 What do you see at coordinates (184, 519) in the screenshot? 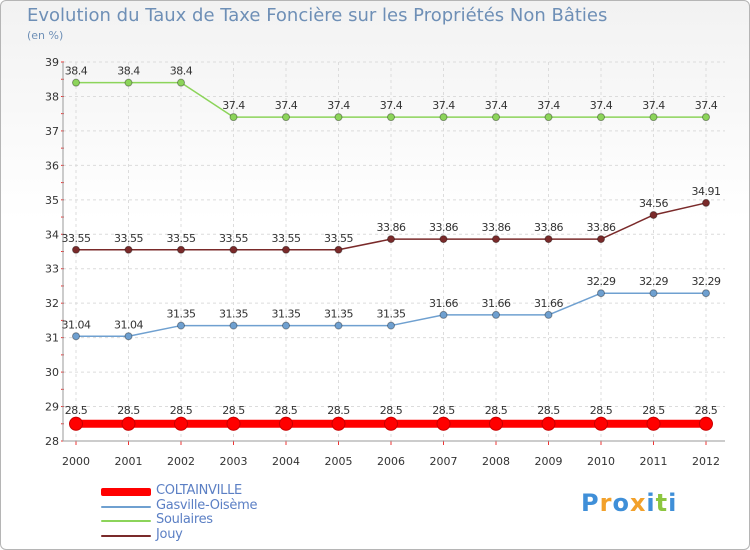
I see `legend-label: Soulaires` at bounding box center [184, 519].